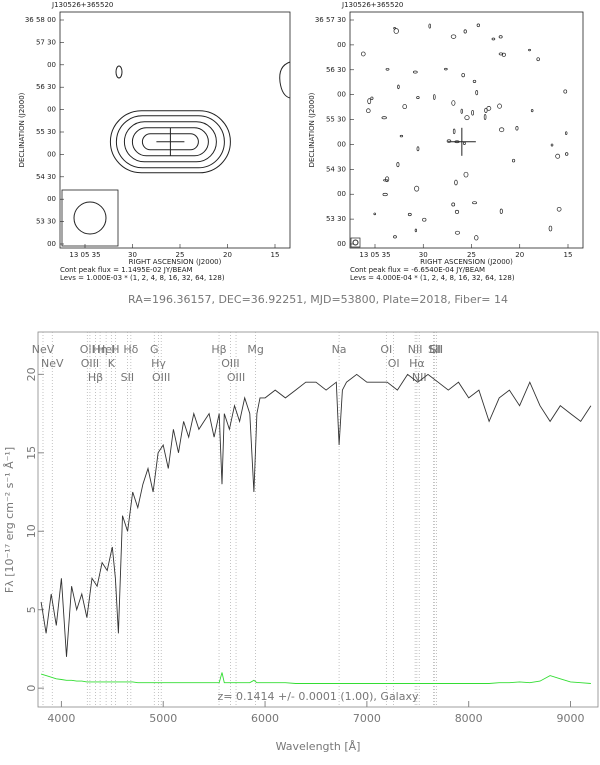 The width and height of the screenshot is (600, 765). I want to click on x-axis-label: Wavelength [Å], so click(318, 746).